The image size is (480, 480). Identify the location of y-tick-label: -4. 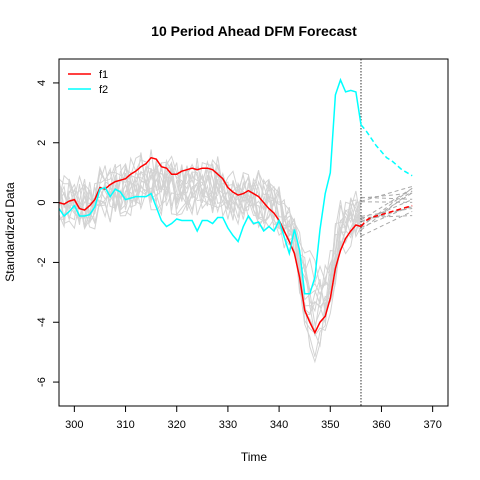
(42, 322).